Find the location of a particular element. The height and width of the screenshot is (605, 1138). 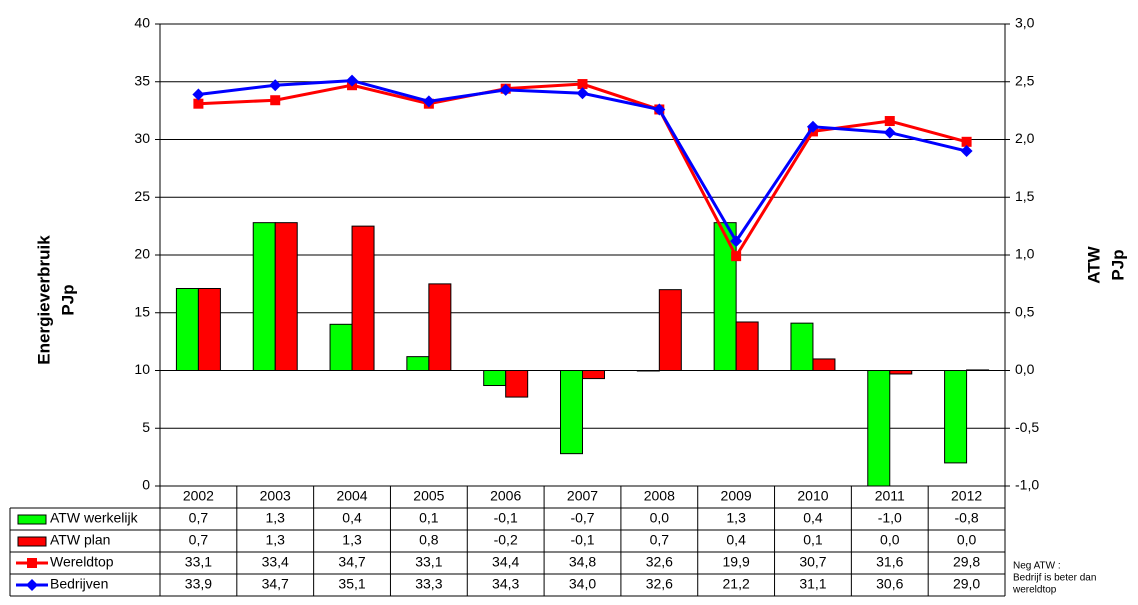

table-cell: -0,8 is located at coordinates (967, 518).